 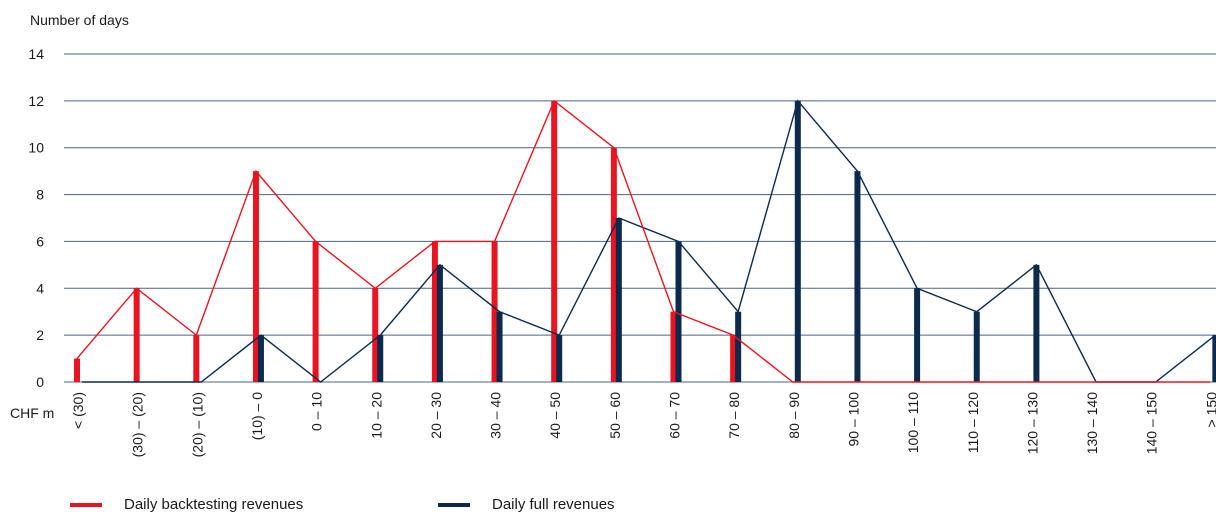 What do you see at coordinates (32, 413) in the screenshot?
I see `x-axis-unit: CHF m` at bounding box center [32, 413].